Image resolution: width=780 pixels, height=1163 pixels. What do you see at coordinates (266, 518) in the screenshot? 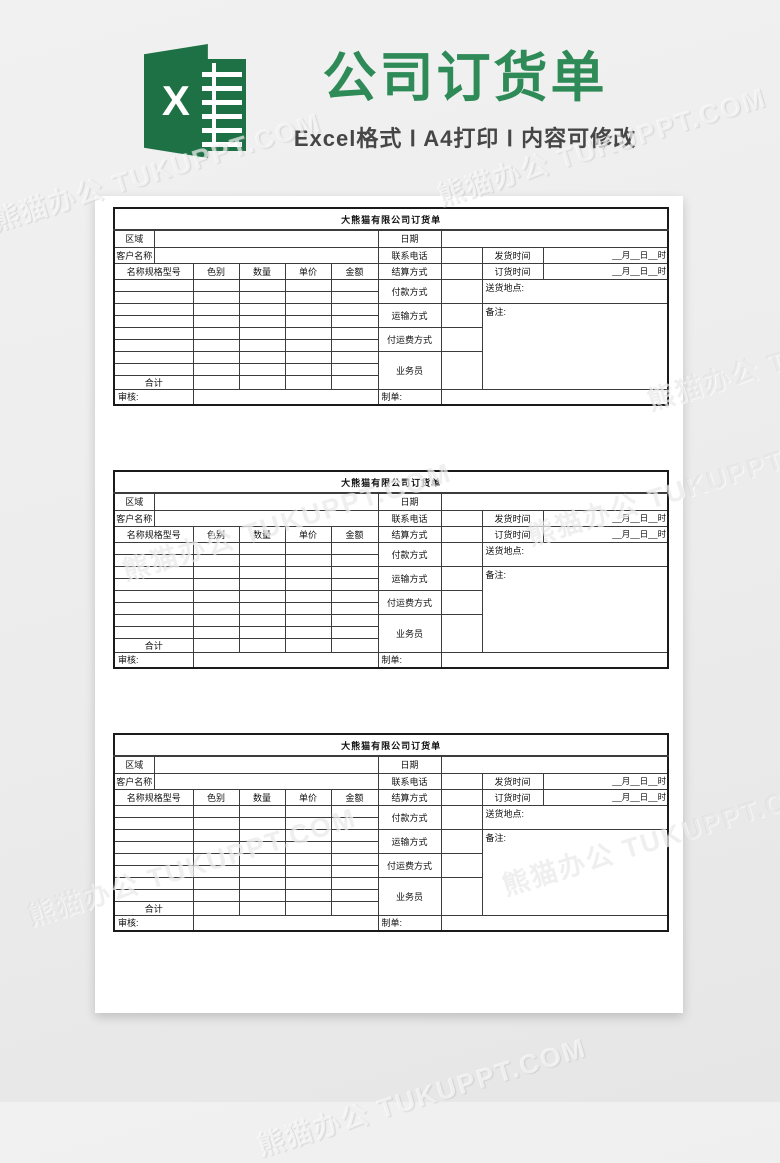
I see `customer-name-value-cell` at bounding box center [266, 518].